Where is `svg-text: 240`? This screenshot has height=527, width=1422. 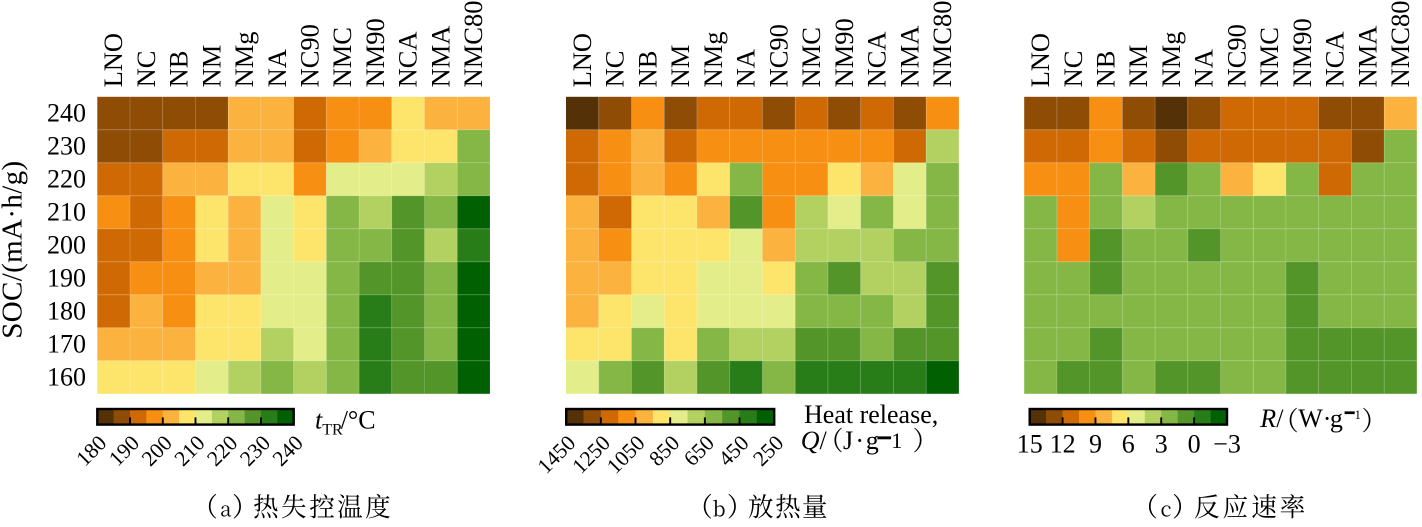 svg-text: 240 is located at coordinates (66, 113).